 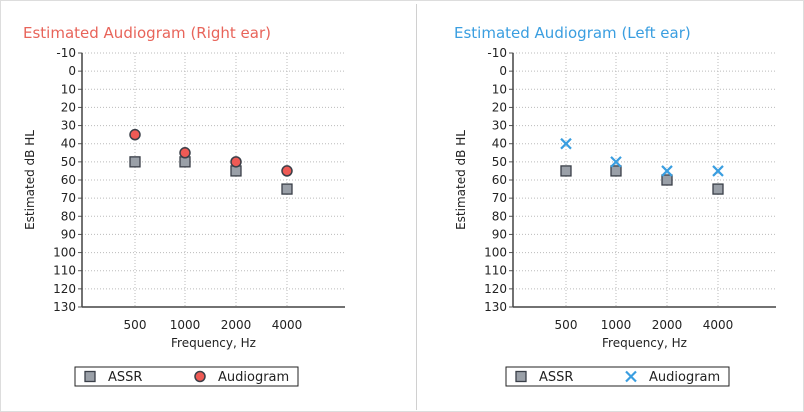 I want to click on chart-title: Estimated Audiogram (Right ear), so click(x=147, y=33).